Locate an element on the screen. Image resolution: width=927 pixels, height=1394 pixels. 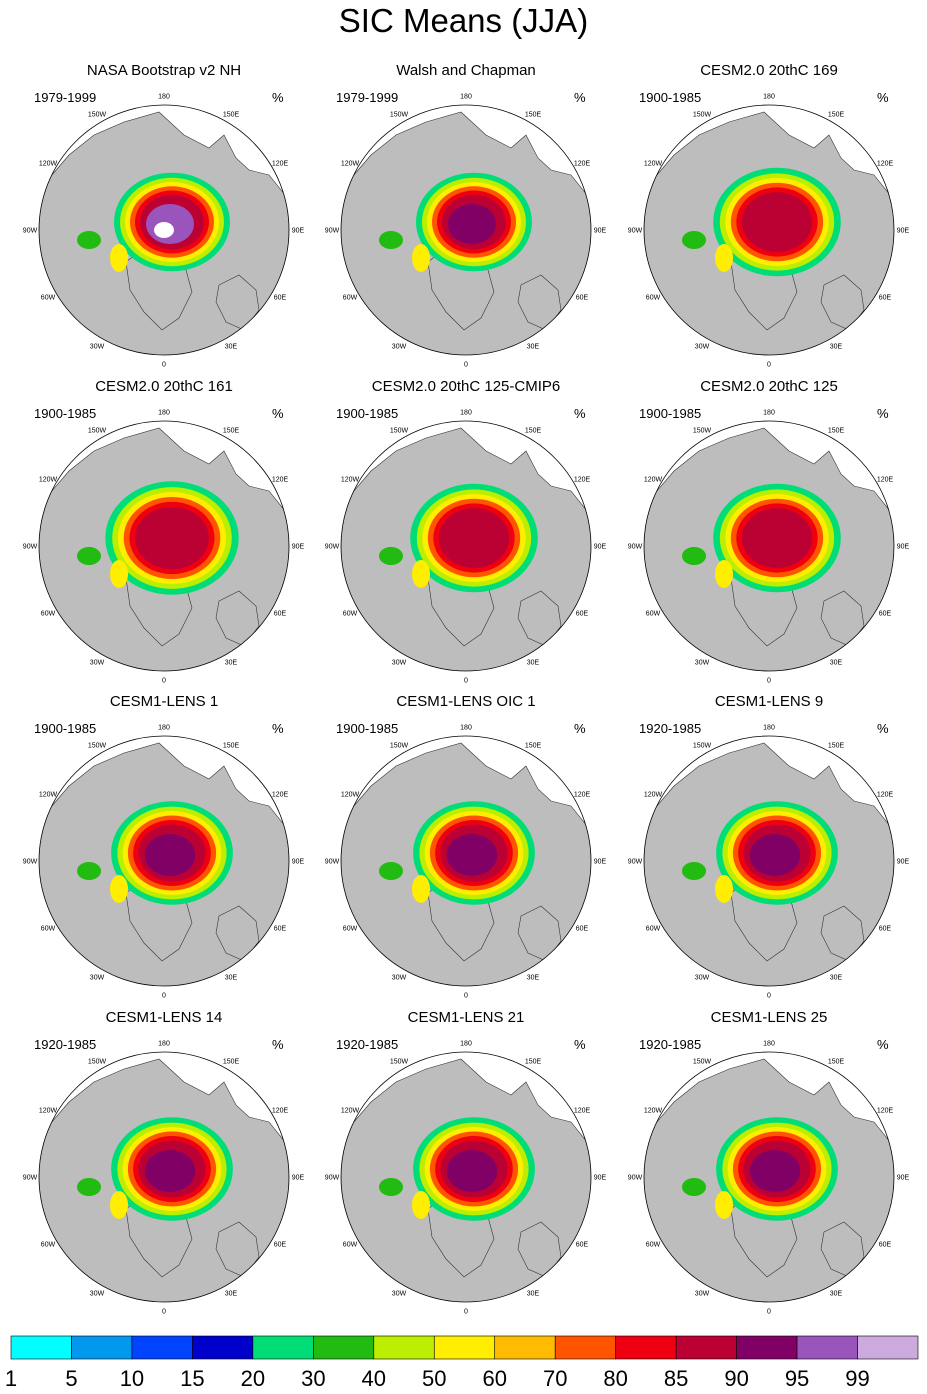
colorbar-level-label: 85 is located at coordinates (676, 1378).